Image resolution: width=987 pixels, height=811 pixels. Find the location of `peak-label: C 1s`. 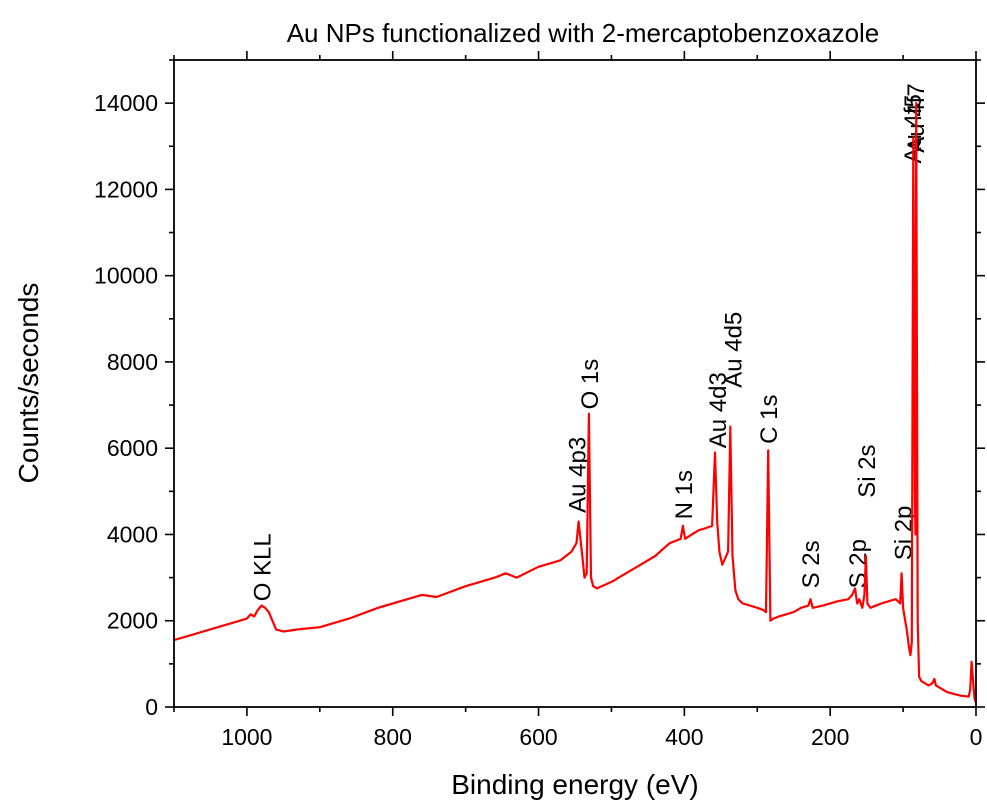

peak-label: C 1s is located at coordinates (769, 419).